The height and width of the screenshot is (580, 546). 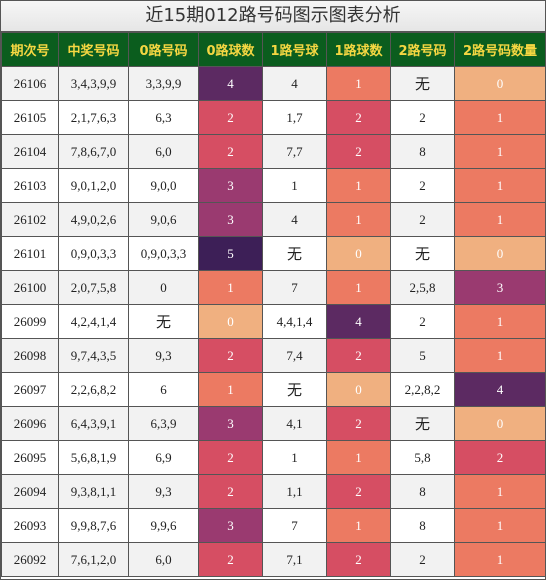 I want to click on table-row: 26095 5,6,8,1,9 6,9 2 1 1 5,8 2, so click(x=273, y=457).